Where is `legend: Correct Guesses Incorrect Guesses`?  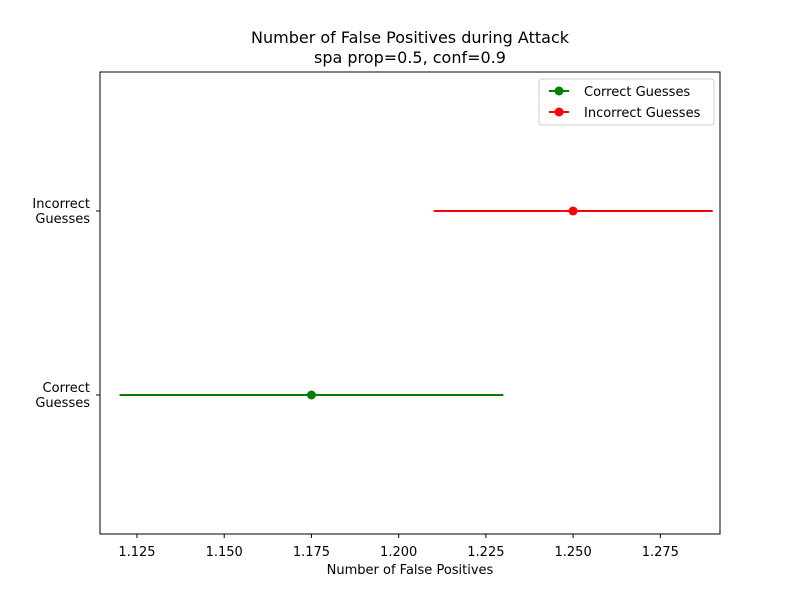
legend: Correct Guesses Incorrect Guesses is located at coordinates (626, 102).